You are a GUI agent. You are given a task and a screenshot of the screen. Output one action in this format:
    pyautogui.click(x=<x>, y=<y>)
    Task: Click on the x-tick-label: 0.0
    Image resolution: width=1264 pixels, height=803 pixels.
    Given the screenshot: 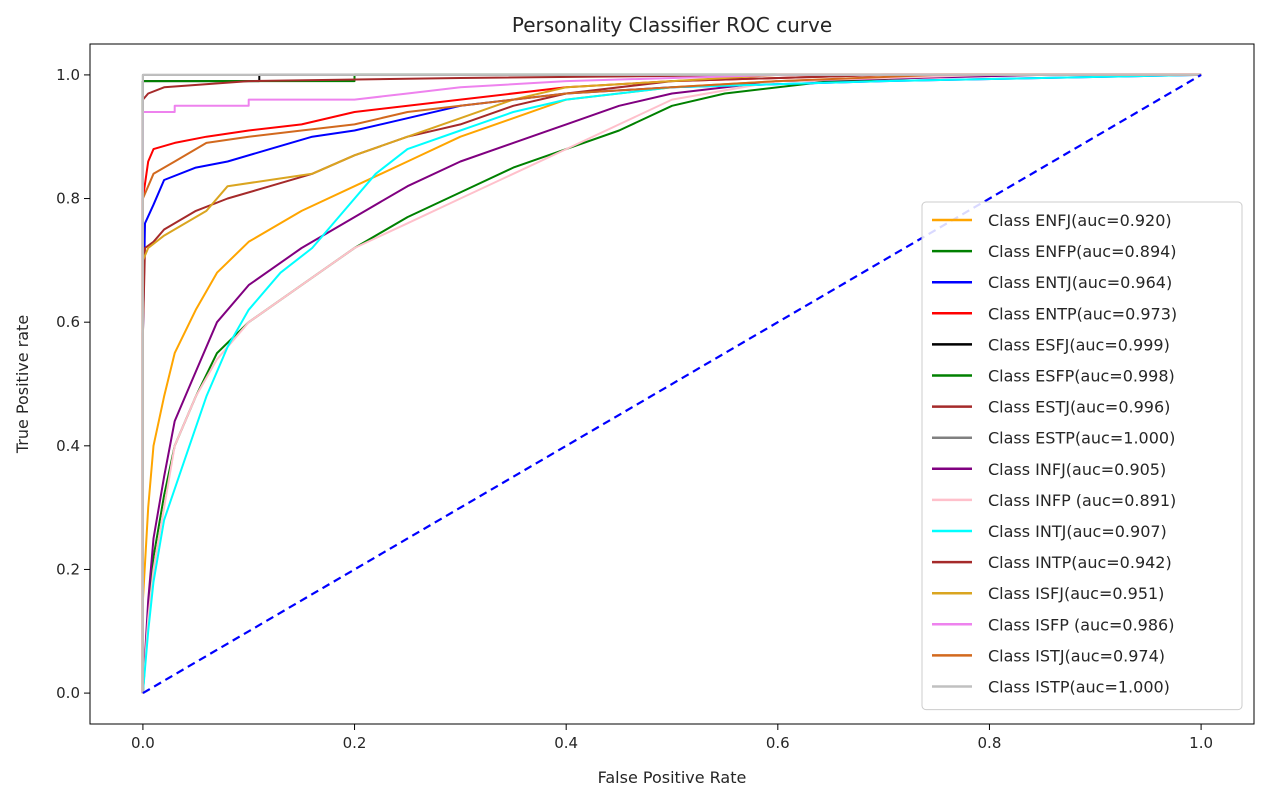 What is the action you would take?
    pyautogui.click(x=143, y=743)
    